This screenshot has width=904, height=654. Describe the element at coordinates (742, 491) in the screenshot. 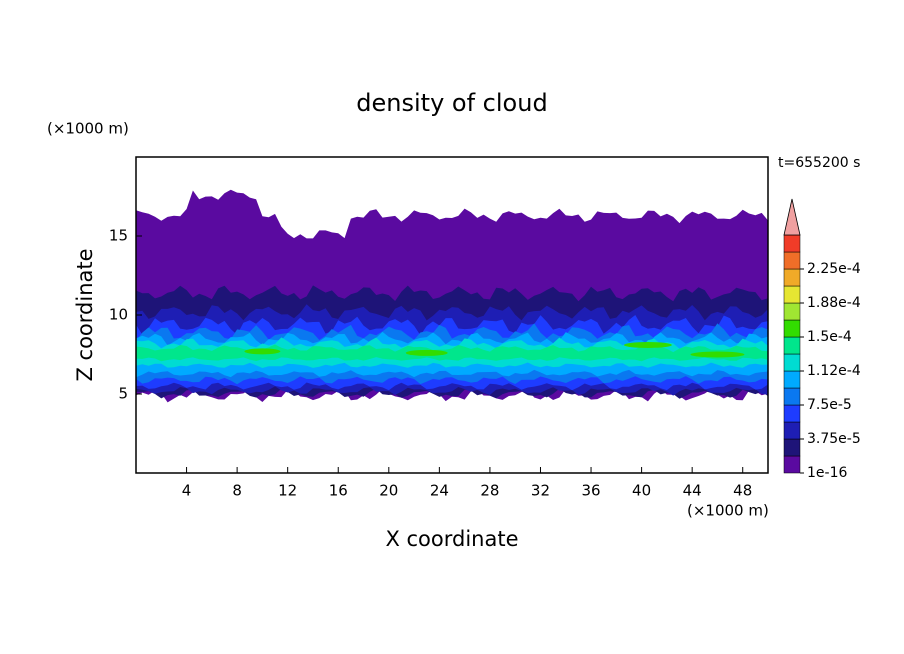

I see `x-tick-label: 48` at that location.